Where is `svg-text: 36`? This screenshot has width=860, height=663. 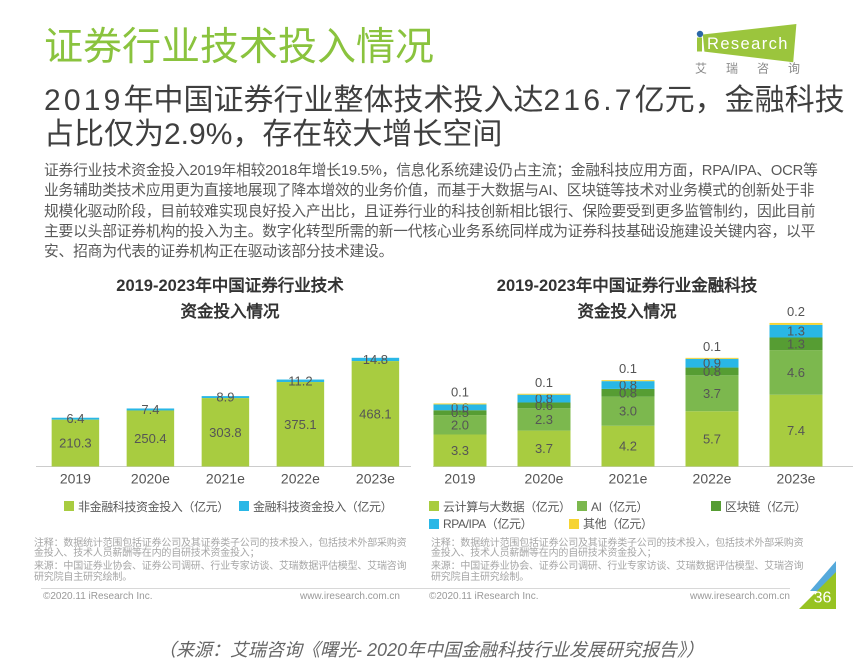
svg-text: 36 is located at coordinates (823, 598).